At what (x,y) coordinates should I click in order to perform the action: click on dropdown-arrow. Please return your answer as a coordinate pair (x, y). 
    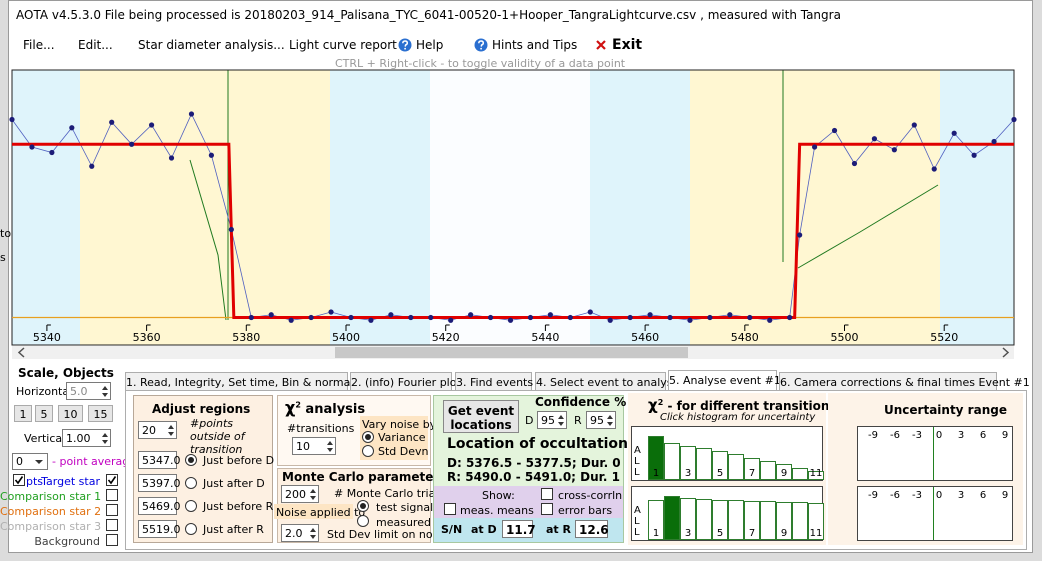
    Looking at the image, I should click on (39, 462).